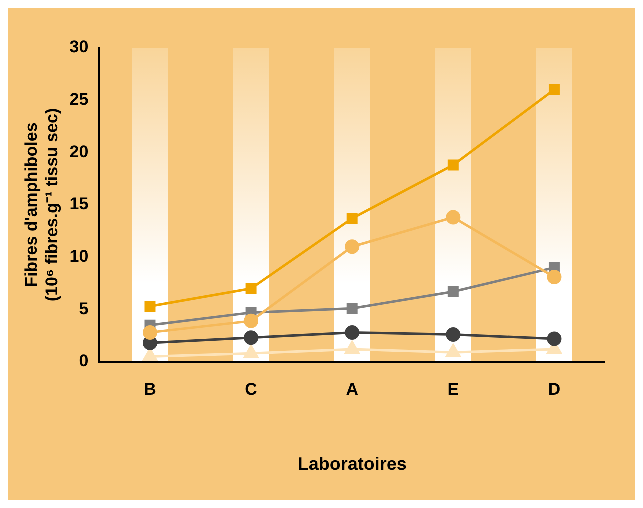  Describe the element at coordinates (84, 308) in the screenshot. I see `y-tick-label: 5` at that location.